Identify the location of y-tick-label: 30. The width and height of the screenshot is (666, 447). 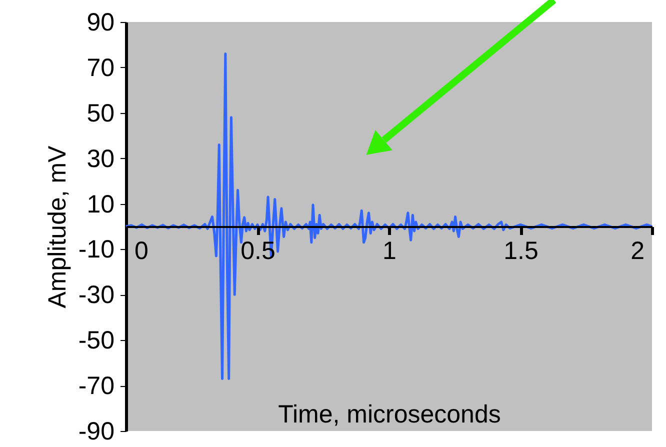
(100, 158).